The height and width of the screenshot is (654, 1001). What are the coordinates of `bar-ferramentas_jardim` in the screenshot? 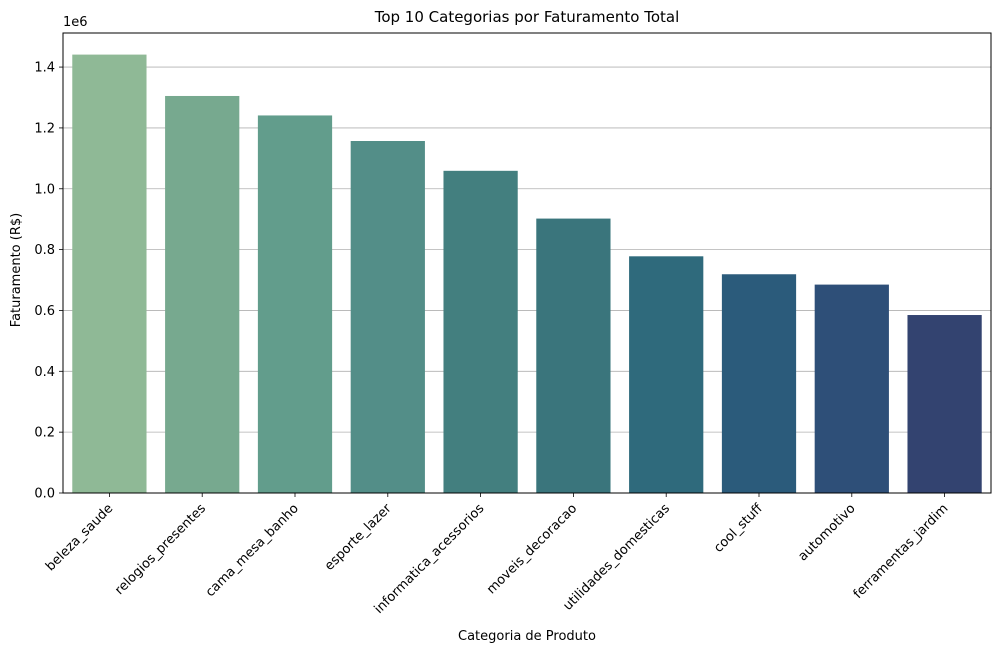 It's located at (944, 404).